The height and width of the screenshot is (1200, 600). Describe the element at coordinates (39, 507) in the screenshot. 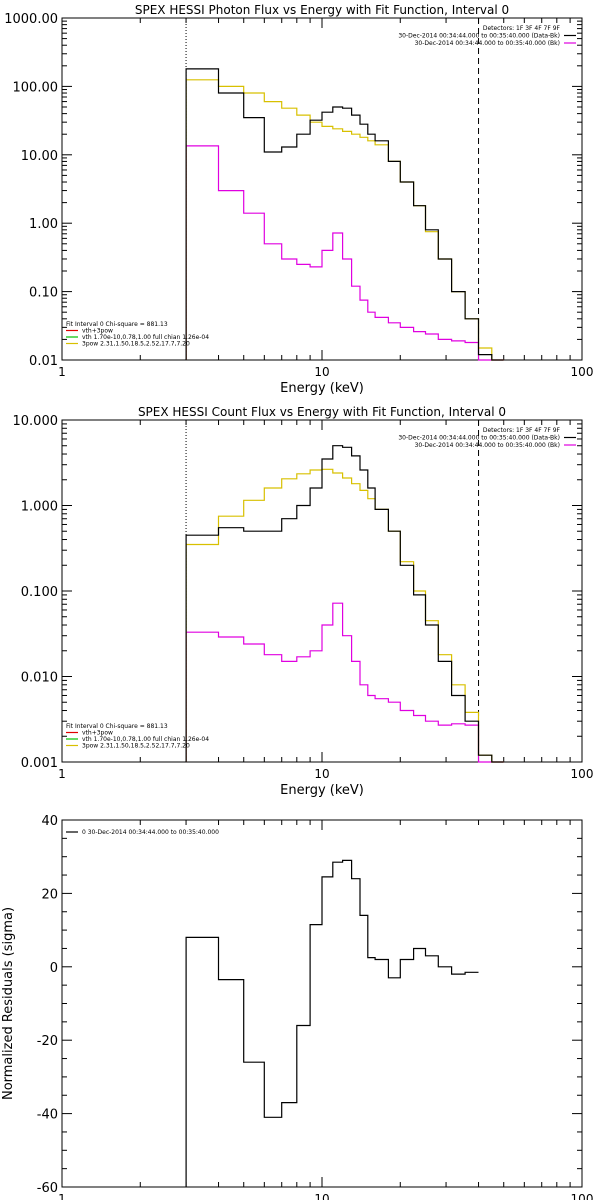

I see `y-tick-label: 1.000` at that location.